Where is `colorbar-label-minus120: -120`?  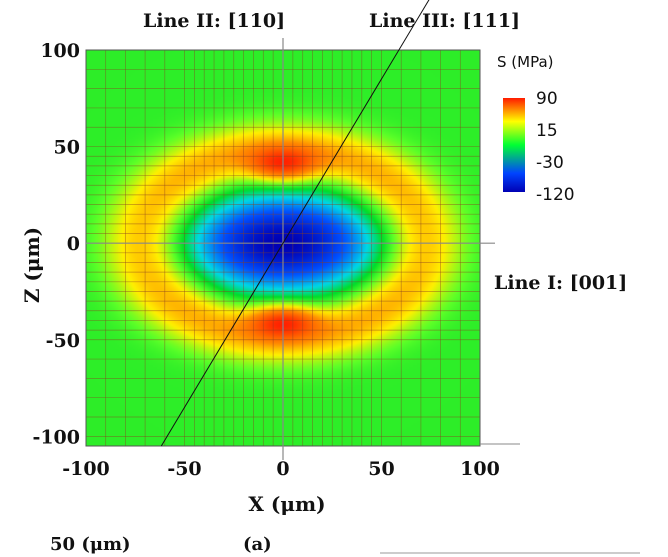
colorbar-label-minus120: -120 is located at coordinates (555, 195).